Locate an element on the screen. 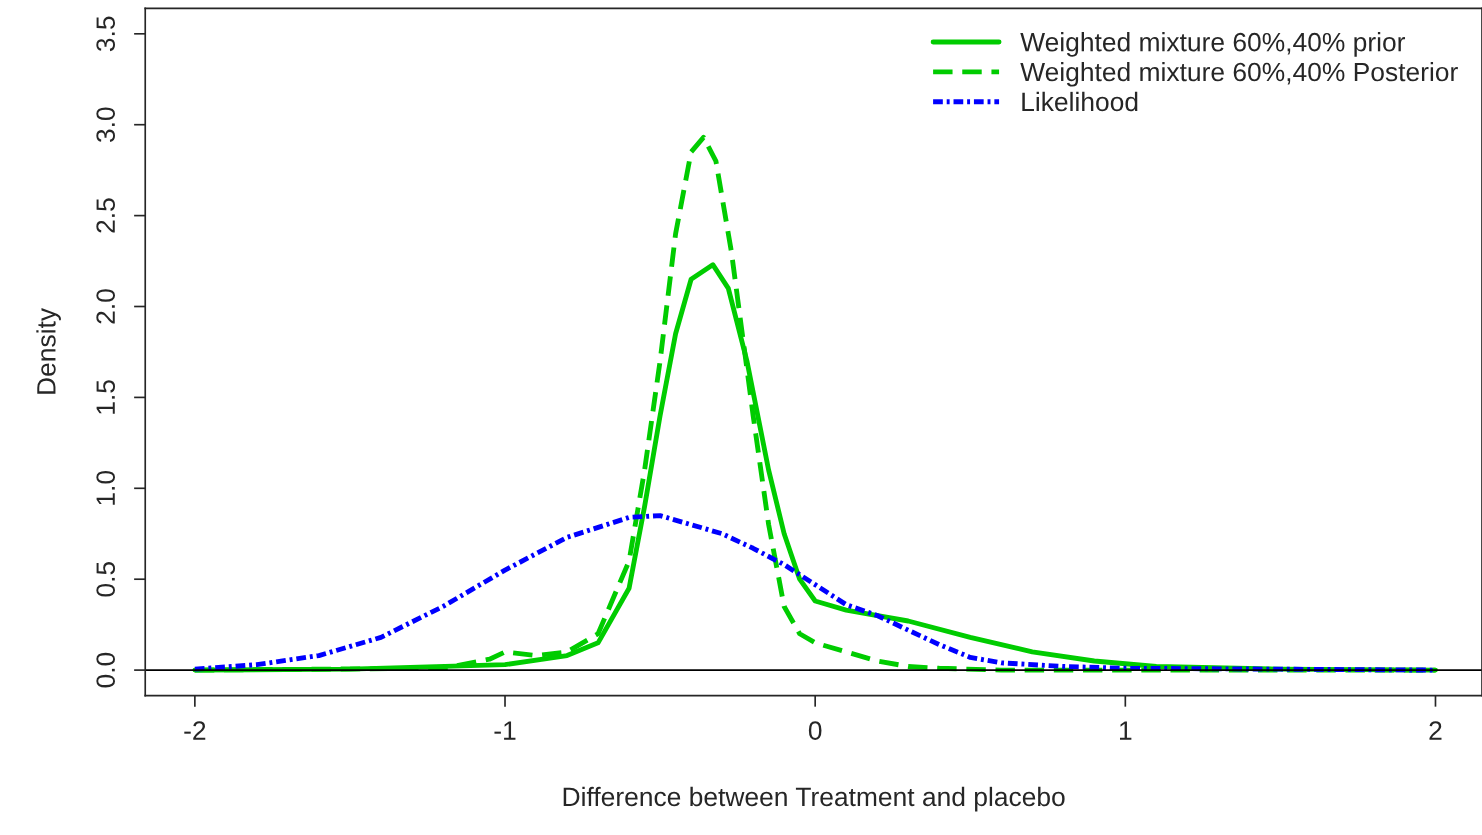  y-tick-label: 3.5 is located at coordinates (106, 34).